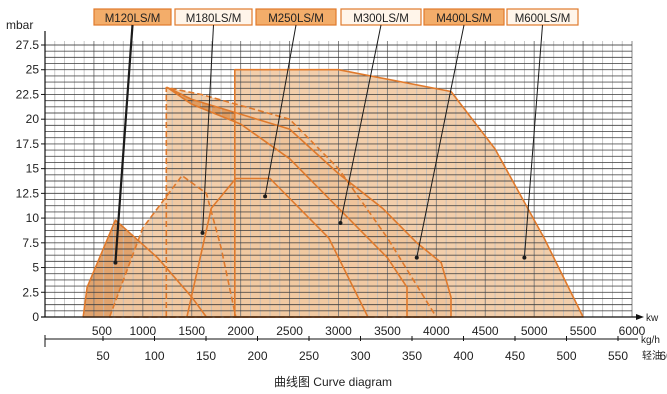 The width and height of the screenshot is (667, 394). What do you see at coordinates (463, 356) in the screenshot?
I see `x-tick-label-kgh: 400` at bounding box center [463, 356].